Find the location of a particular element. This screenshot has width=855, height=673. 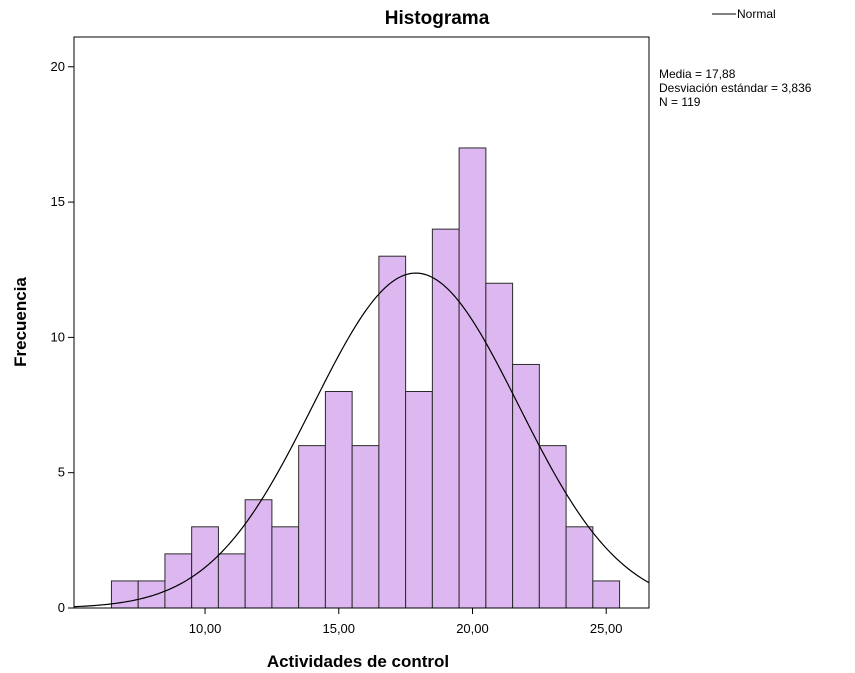

x-tick-label: 25,00 is located at coordinates (606, 628).